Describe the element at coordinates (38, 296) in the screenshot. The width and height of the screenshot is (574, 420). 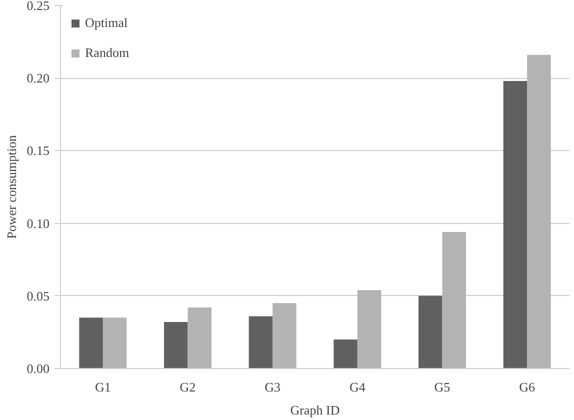
I see `y-tick-label: 0.05` at that location.